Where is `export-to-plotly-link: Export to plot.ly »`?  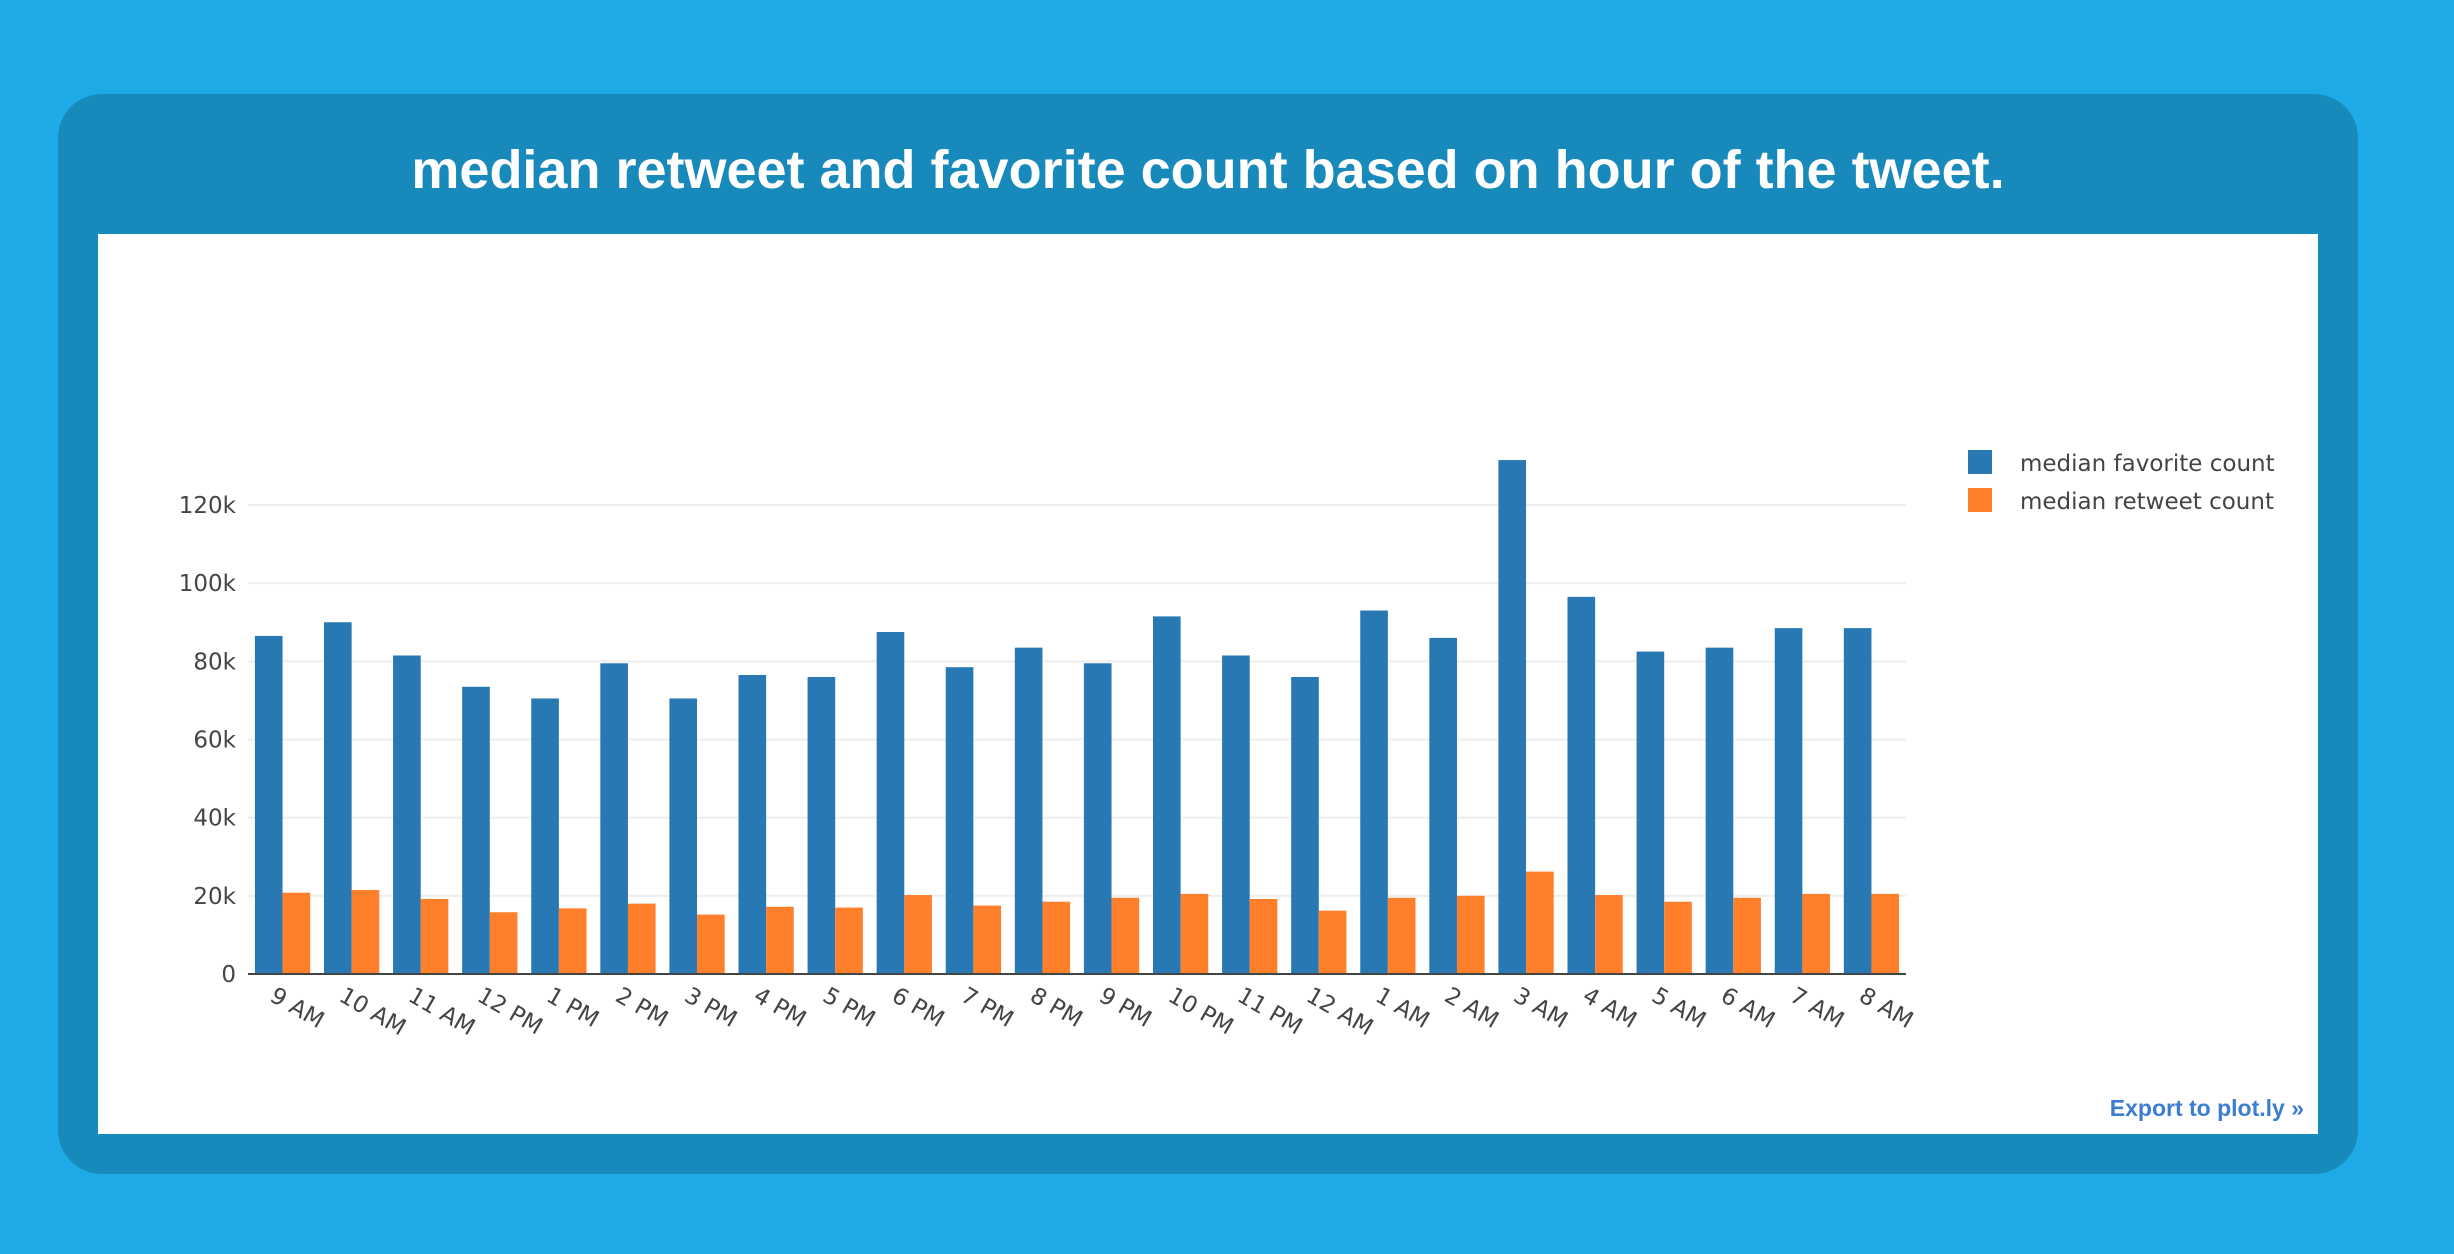
export-to-plotly-link: Export to plot.ly » is located at coordinates (2206, 1108).